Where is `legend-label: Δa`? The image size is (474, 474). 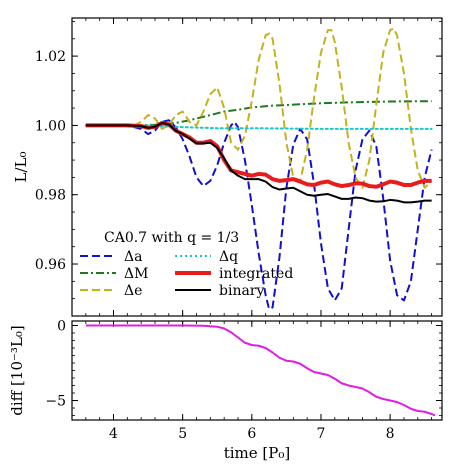 legend-label: Δa is located at coordinates (133, 257).